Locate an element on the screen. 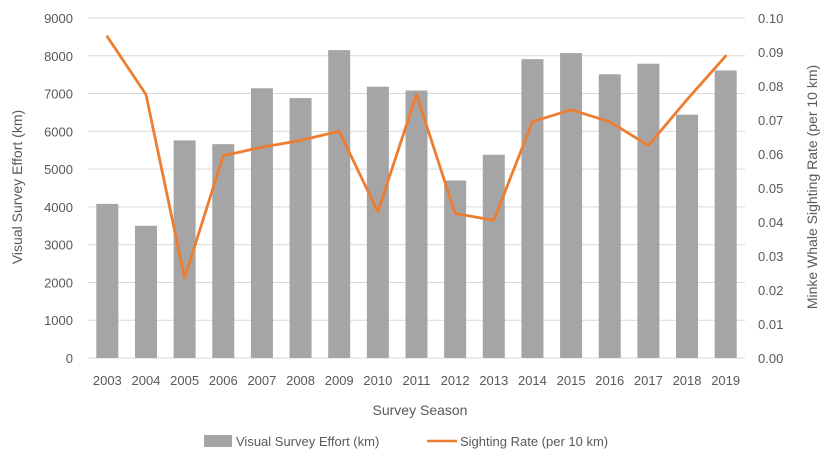 The height and width of the screenshot is (465, 830). right-tick-label: 0.05 is located at coordinates (770, 188).